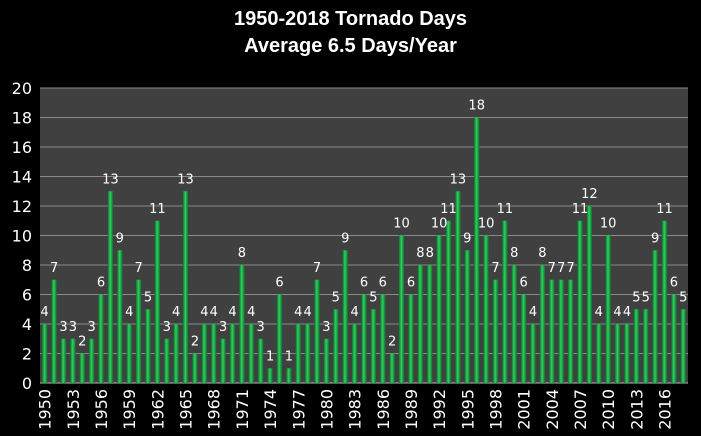  What do you see at coordinates (336, 297) in the screenshot?
I see `data-label-1981: 5` at bounding box center [336, 297].